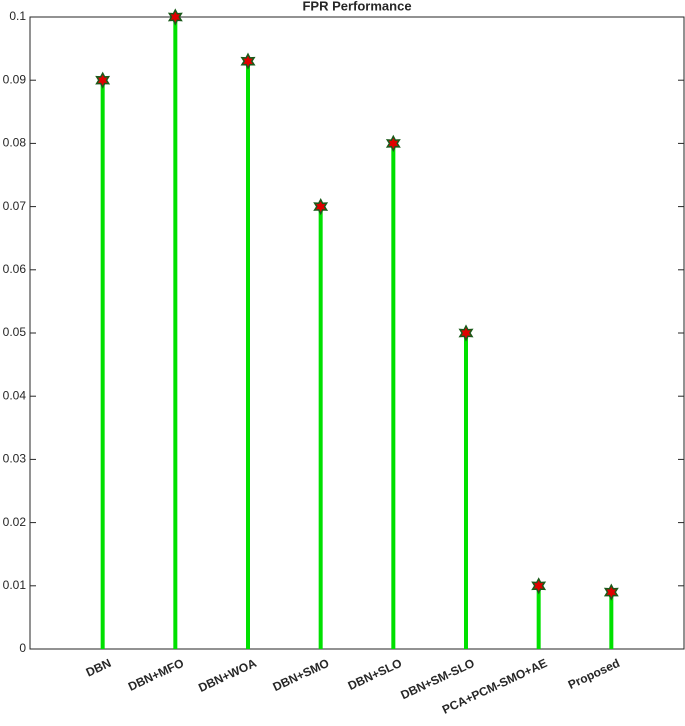 Image resolution: width=685 pixels, height=726 pixels. Describe the element at coordinates (17, 16) in the screenshot. I see `y-tick-label: 0.1` at that location.